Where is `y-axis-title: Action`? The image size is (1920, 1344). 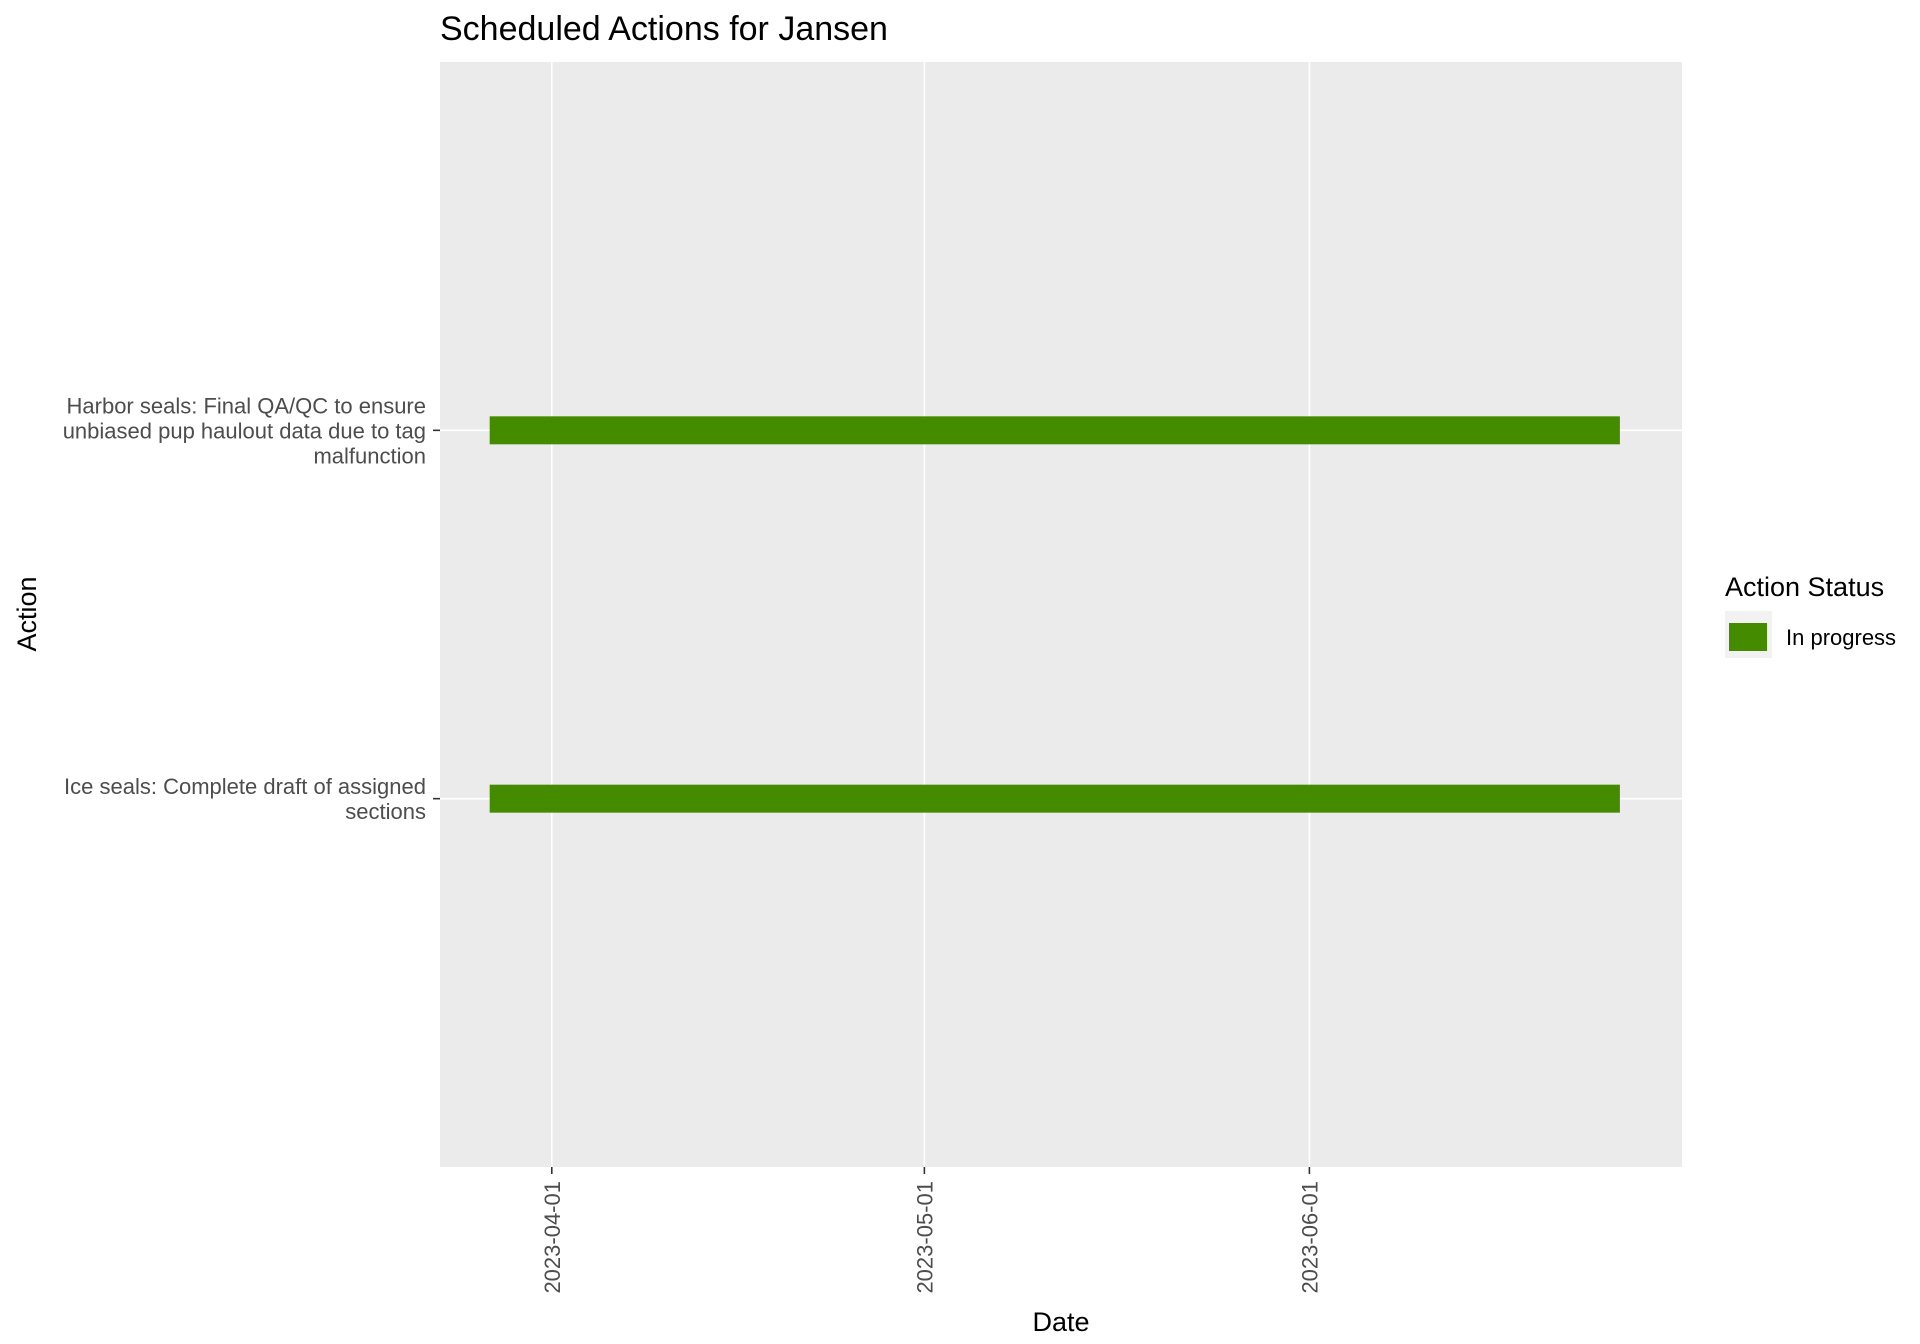
y-axis-title: Action is located at coordinates (27, 613).